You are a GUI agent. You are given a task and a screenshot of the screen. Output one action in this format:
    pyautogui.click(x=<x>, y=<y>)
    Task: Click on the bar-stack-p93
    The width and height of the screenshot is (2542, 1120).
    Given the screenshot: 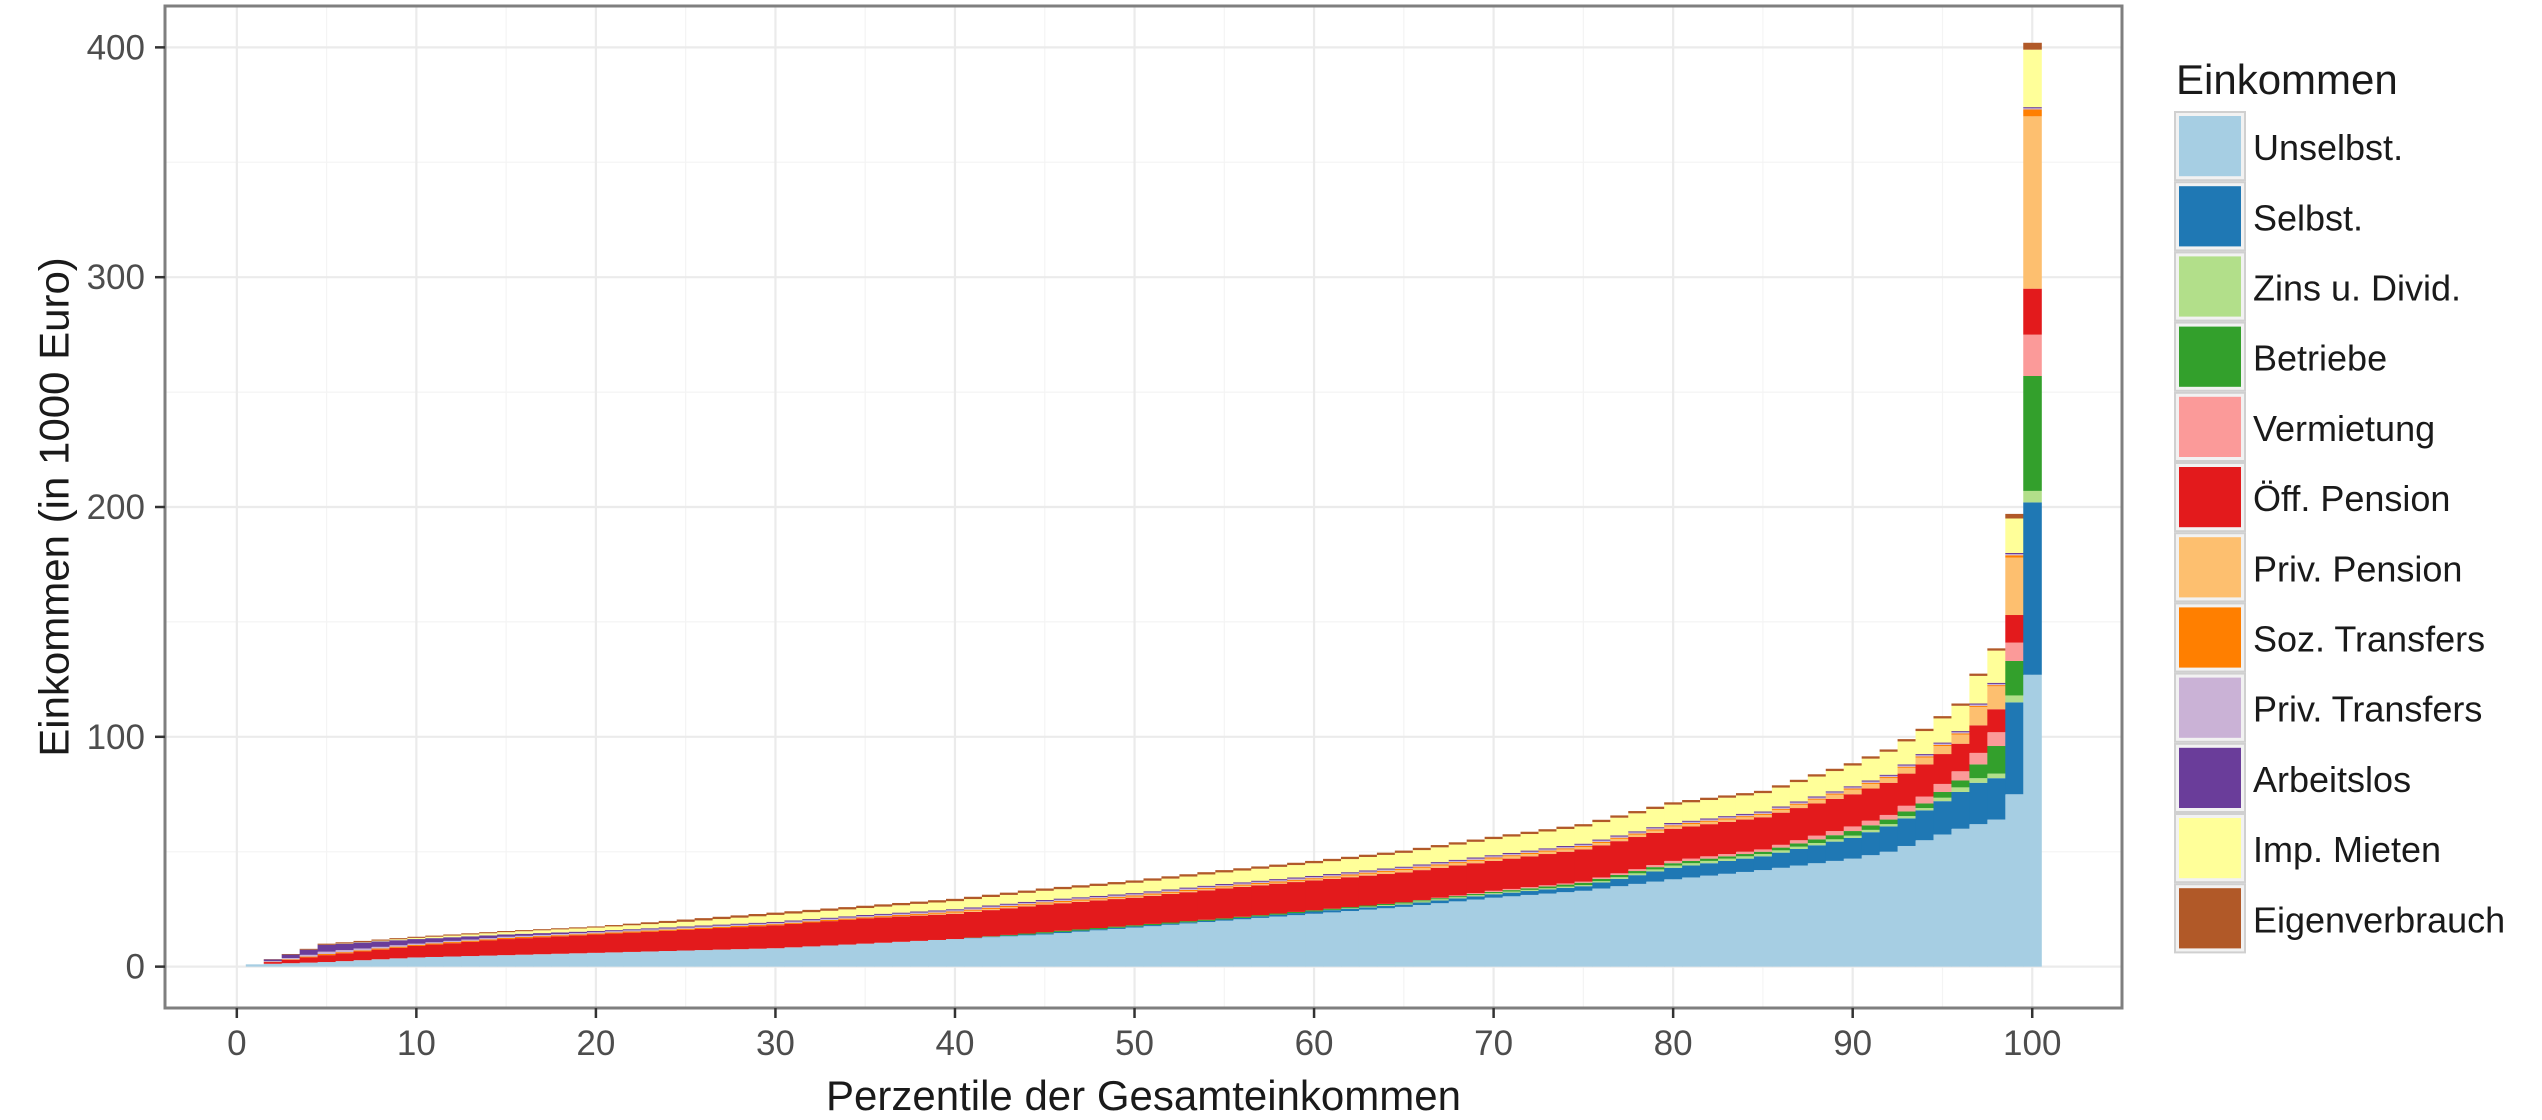 What is the action you would take?
    pyautogui.click(x=1907, y=853)
    